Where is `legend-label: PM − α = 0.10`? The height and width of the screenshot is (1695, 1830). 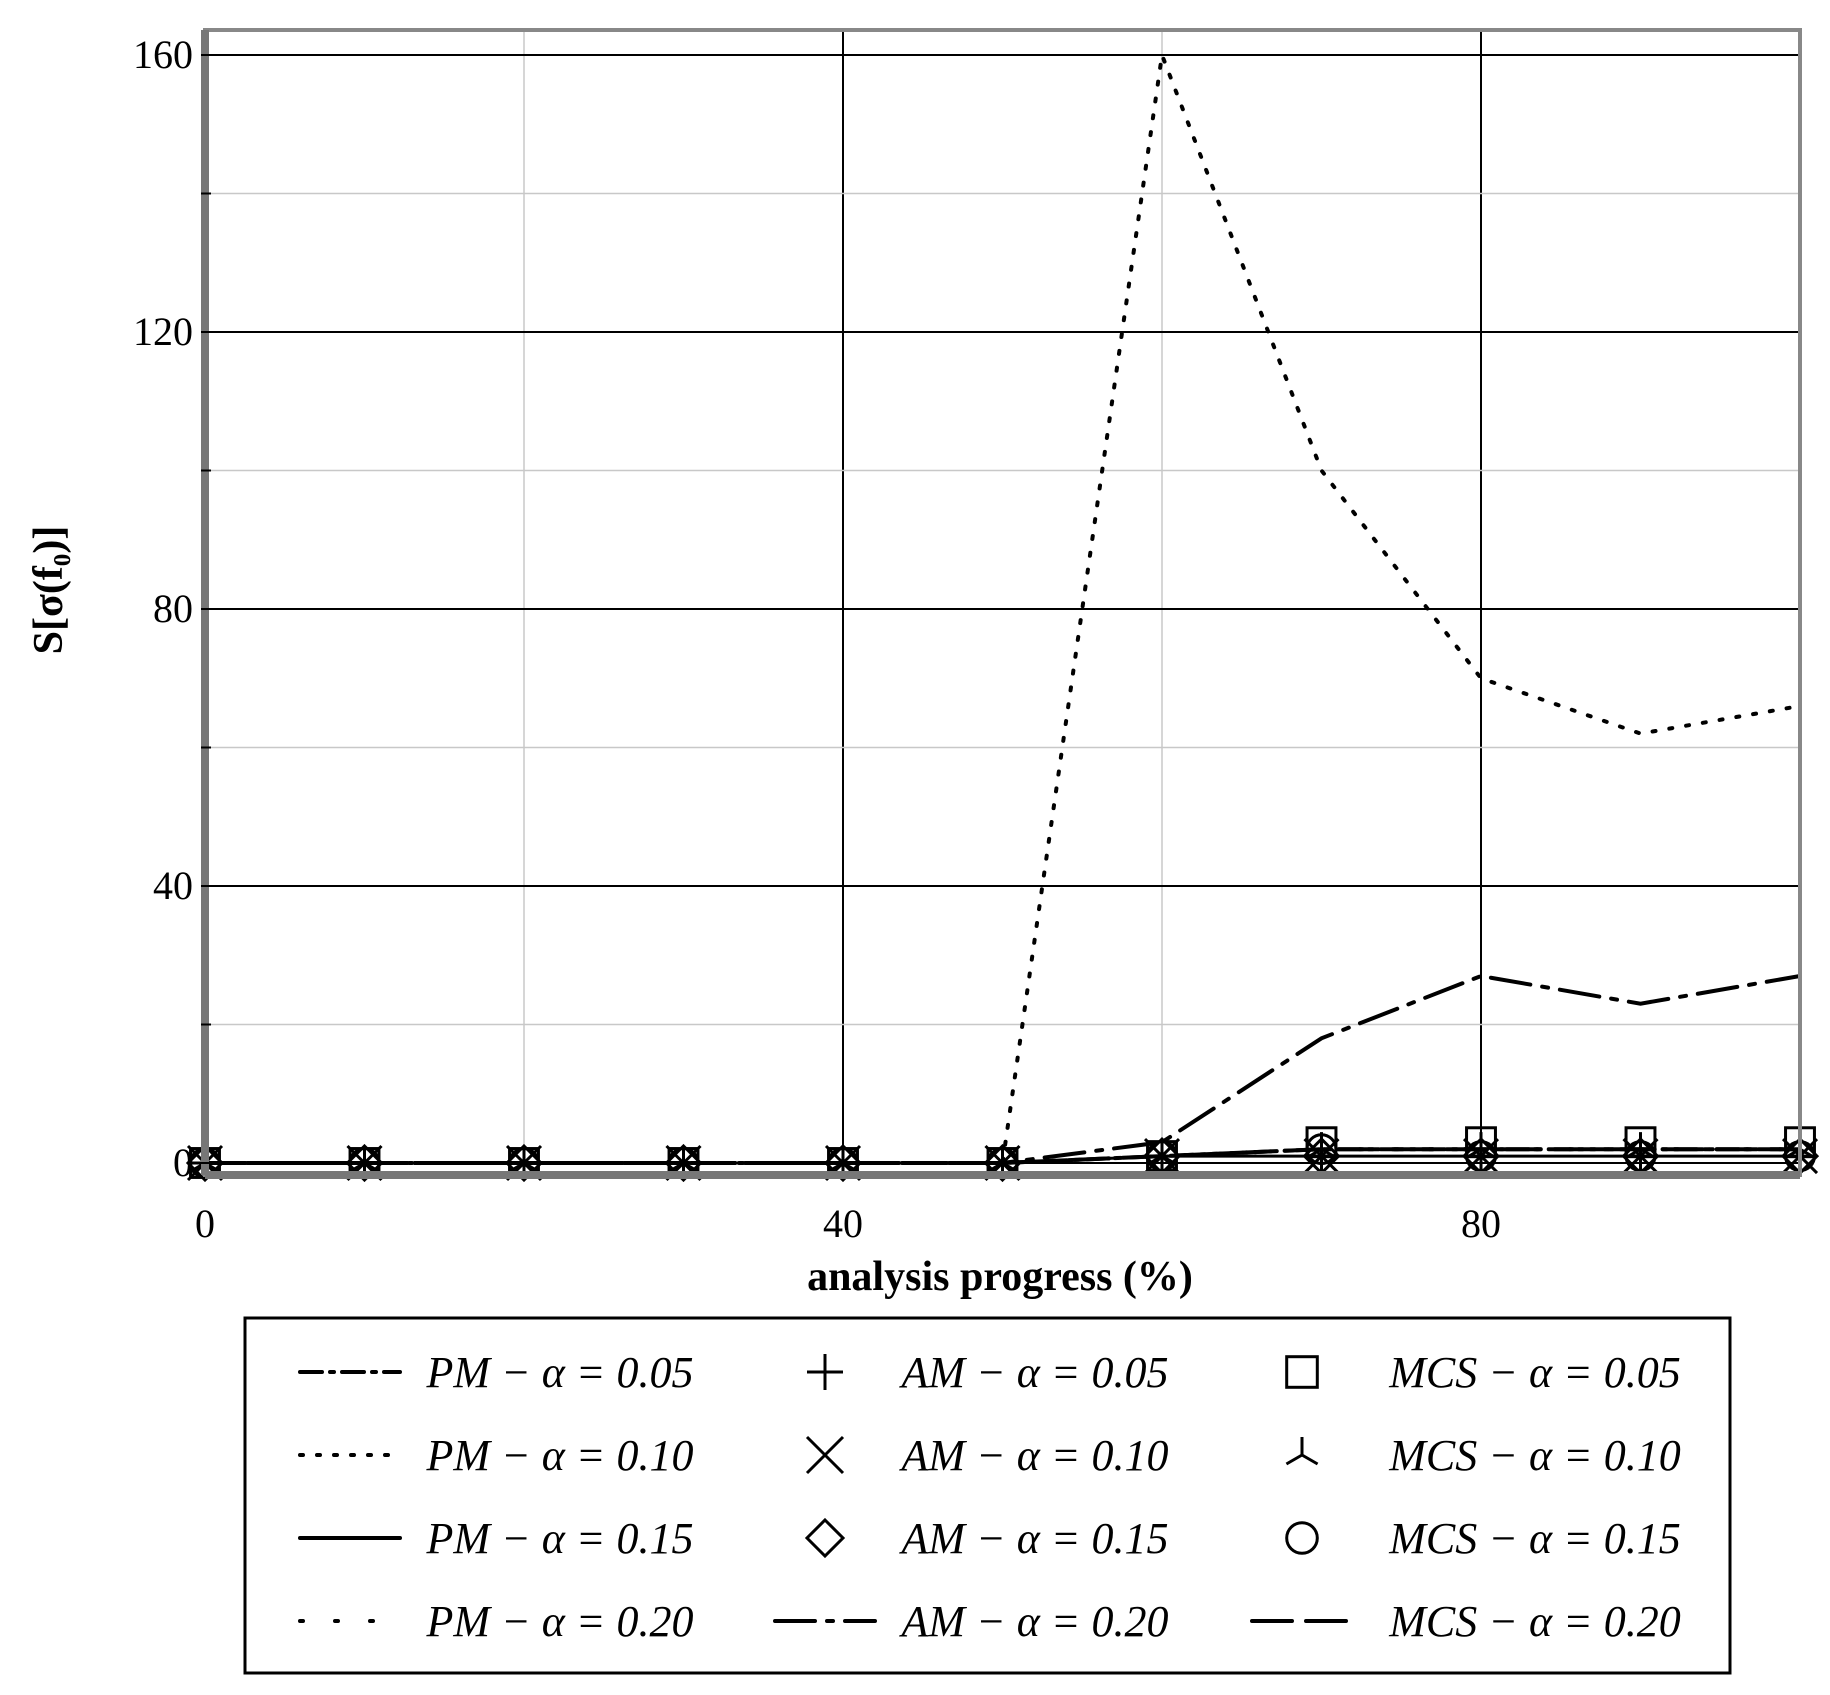
legend-label: PM − α = 0.10 is located at coordinates (559, 1455).